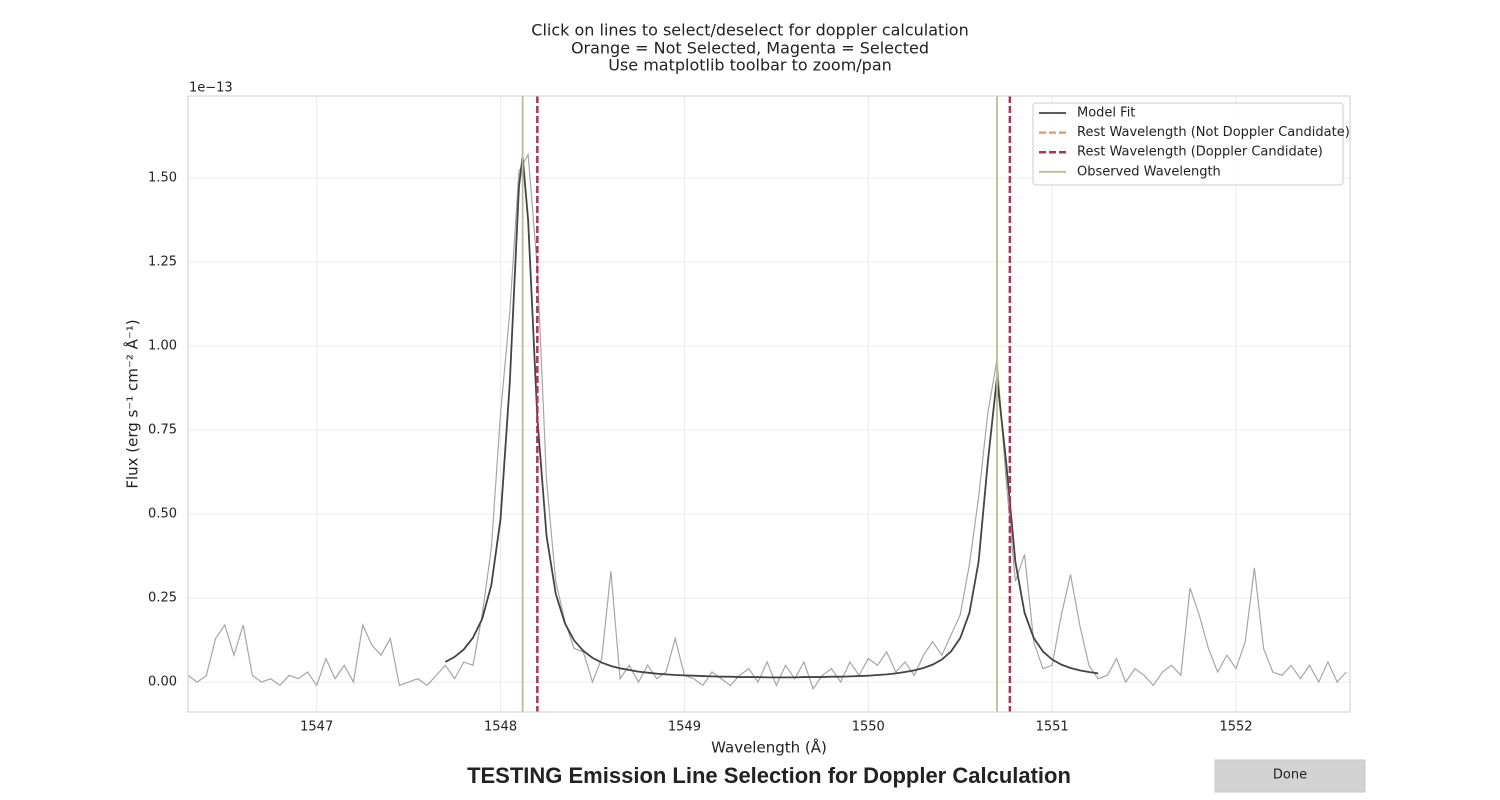 This screenshot has height=800, width=1500. I want to click on x-tick-label: 1550, so click(868, 727).